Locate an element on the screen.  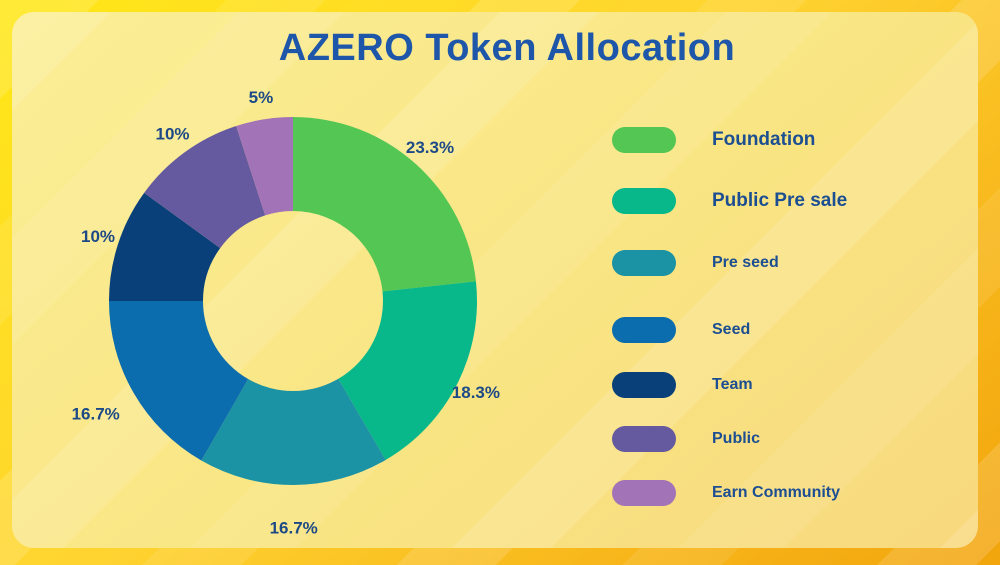
legend-item-public-pre-sale: Public Pre sale is located at coordinates (729, 201).